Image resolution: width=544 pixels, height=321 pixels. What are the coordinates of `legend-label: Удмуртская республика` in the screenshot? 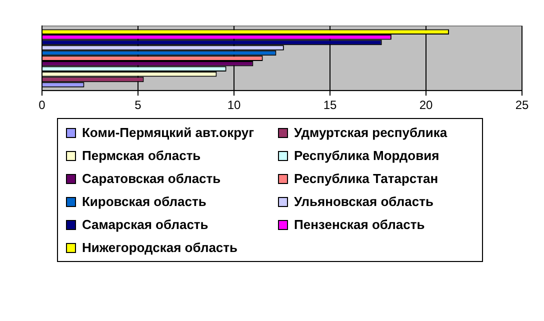 It's located at (371, 132).